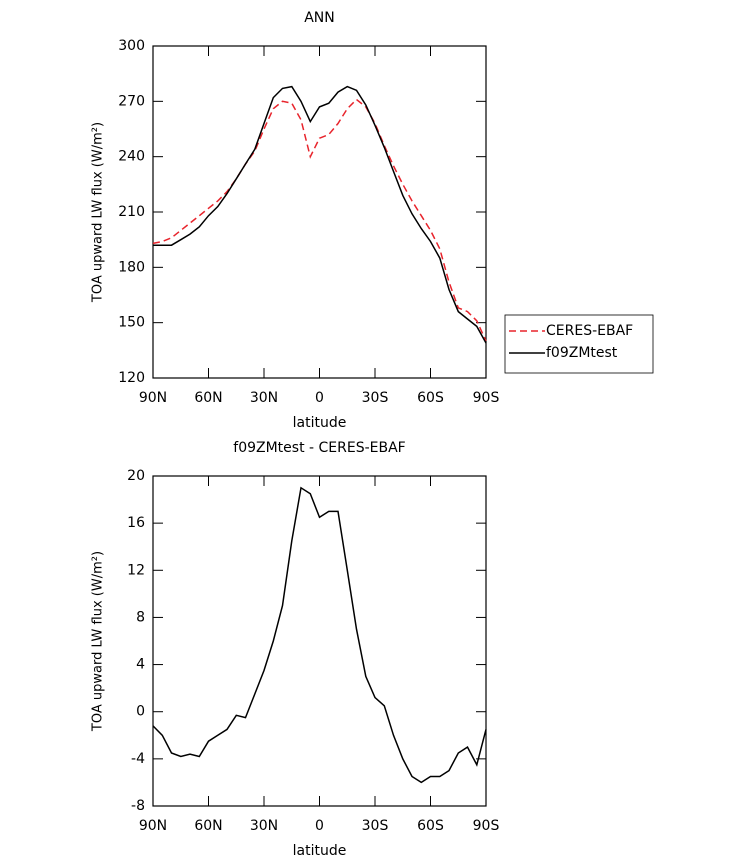  I want to click on y-tick-label: 12, so click(136, 570).